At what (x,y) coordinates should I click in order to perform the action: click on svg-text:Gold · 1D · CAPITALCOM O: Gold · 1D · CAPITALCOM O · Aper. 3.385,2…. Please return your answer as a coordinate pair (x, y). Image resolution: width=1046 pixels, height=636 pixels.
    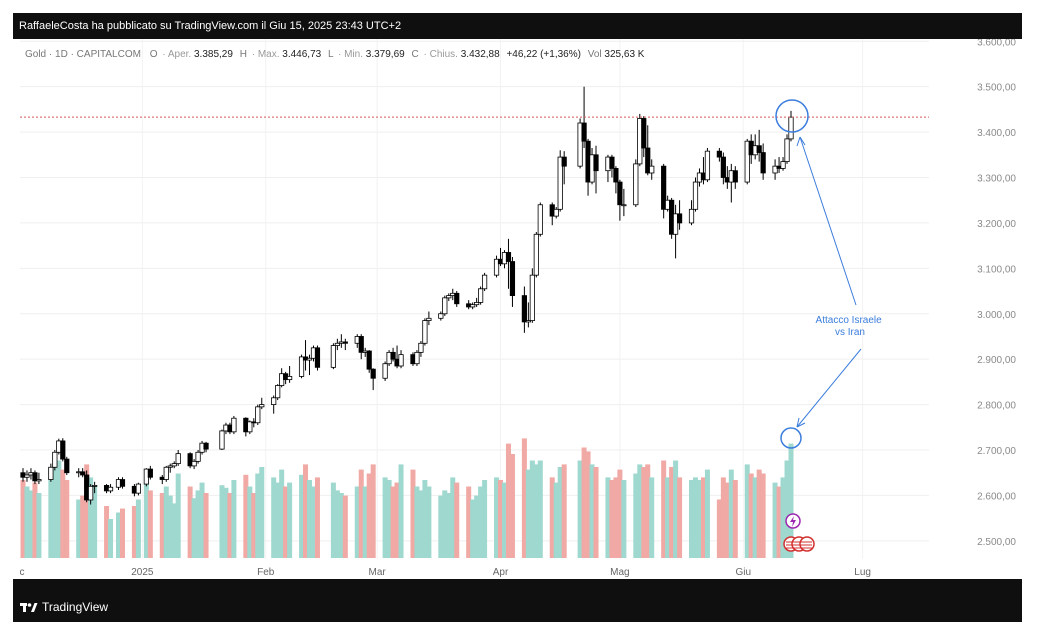
    Looking at the image, I should click on (335, 54).